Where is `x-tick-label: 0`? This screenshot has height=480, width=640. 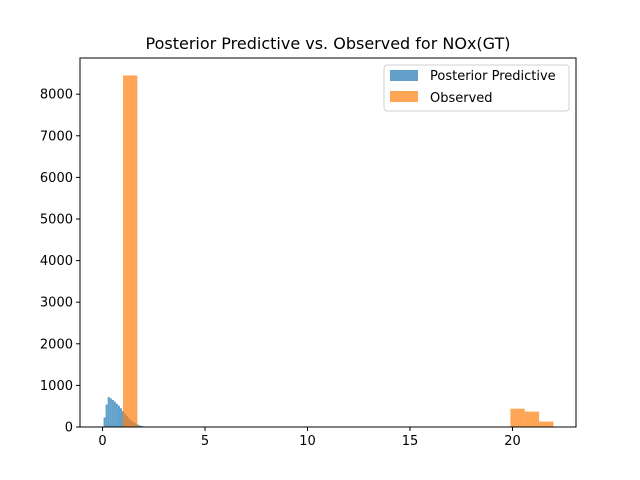 x-tick-label: 0 is located at coordinates (102, 441).